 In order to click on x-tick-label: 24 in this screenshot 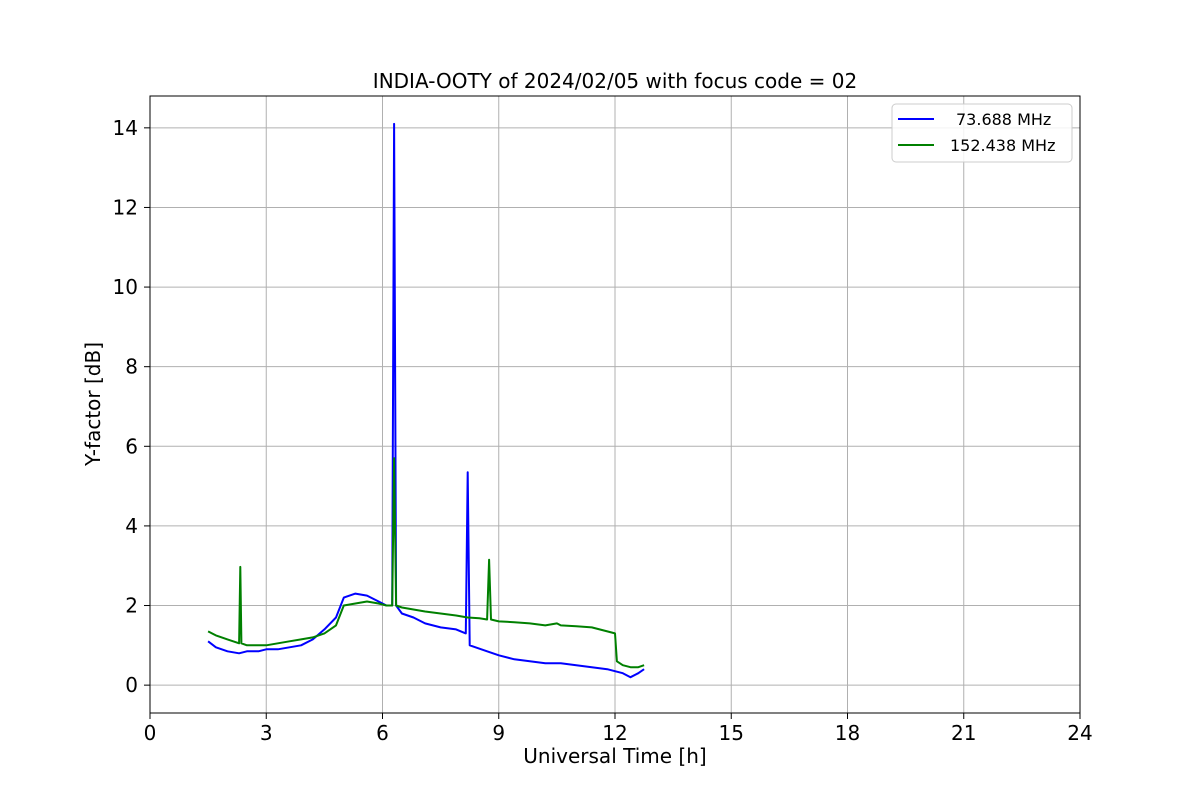, I will do `click(1079, 733)`.